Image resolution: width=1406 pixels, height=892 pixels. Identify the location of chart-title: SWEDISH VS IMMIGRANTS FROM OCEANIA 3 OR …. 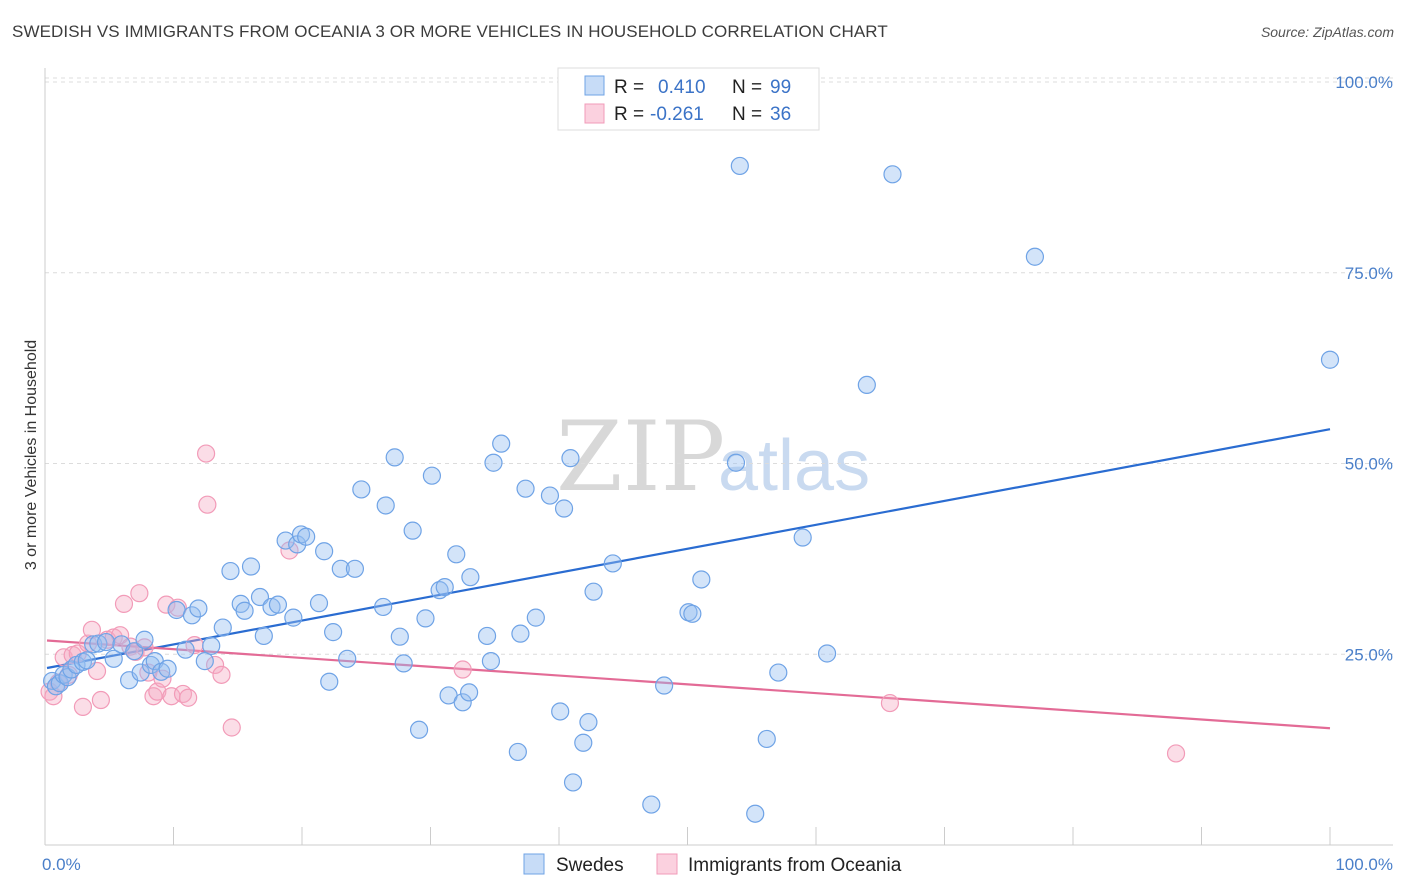
(450, 31).